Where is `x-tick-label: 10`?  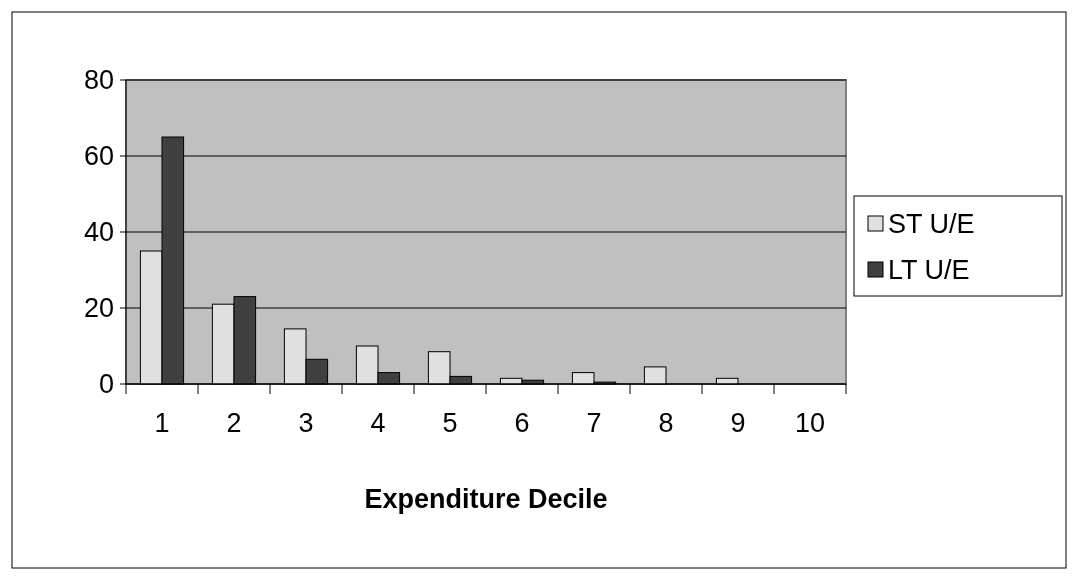
x-tick-label: 10 is located at coordinates (810, 423).